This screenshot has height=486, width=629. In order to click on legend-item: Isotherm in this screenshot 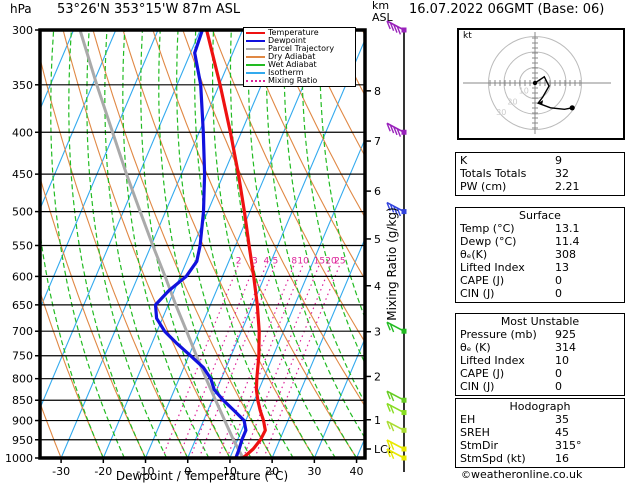, I will do `click(299, 73)`.